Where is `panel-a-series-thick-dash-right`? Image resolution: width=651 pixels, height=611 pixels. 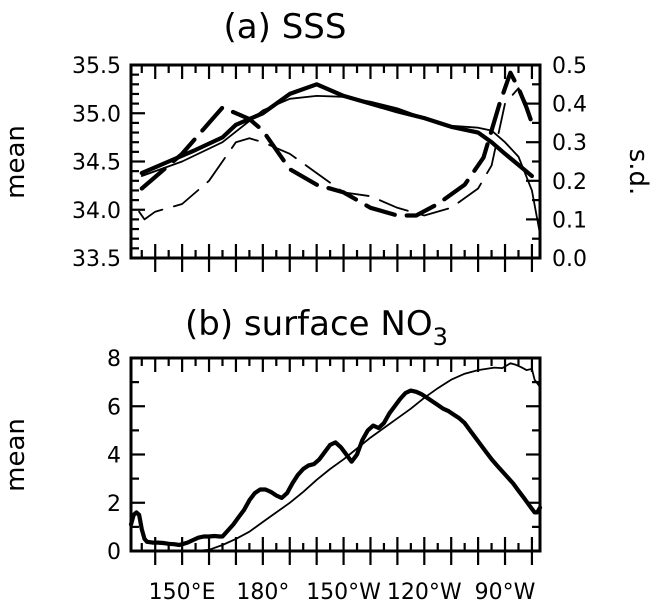
panel-a-series-thick-dash-right is located at coordinates (337, 144).